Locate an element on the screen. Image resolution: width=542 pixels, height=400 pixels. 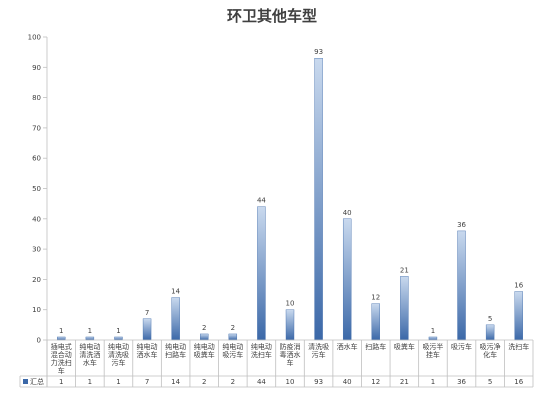
category-label: 扫路车 is located at coordinates (375, 346).